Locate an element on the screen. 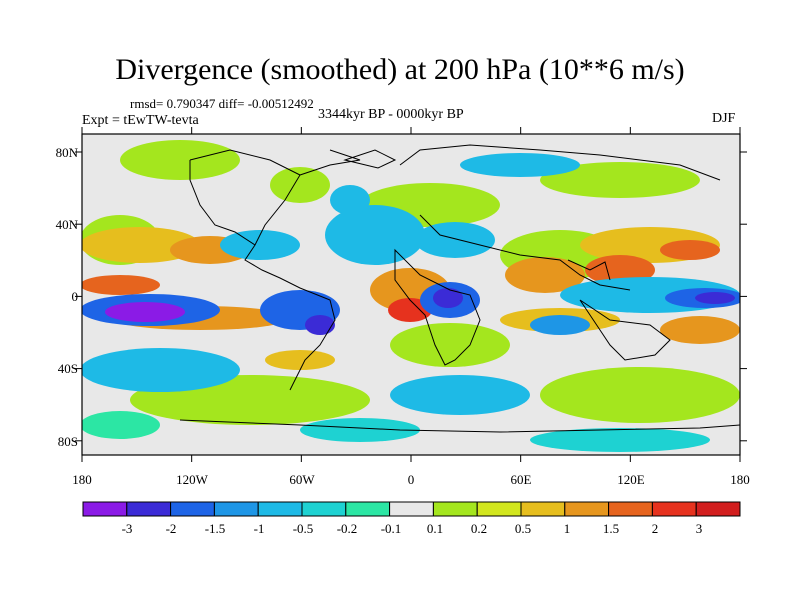 Image resolution: width=800 pixels, height=600 pixels. lon-label-60e: 60E is located at coordinates (521, 479).